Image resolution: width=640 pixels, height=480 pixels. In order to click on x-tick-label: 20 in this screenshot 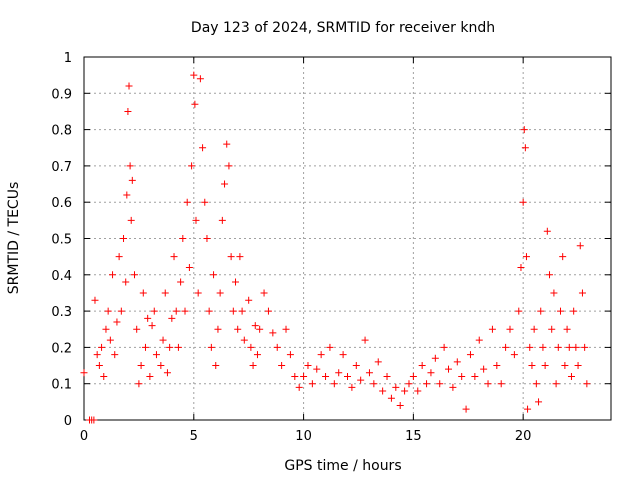, I will do `click(523, 436)`.